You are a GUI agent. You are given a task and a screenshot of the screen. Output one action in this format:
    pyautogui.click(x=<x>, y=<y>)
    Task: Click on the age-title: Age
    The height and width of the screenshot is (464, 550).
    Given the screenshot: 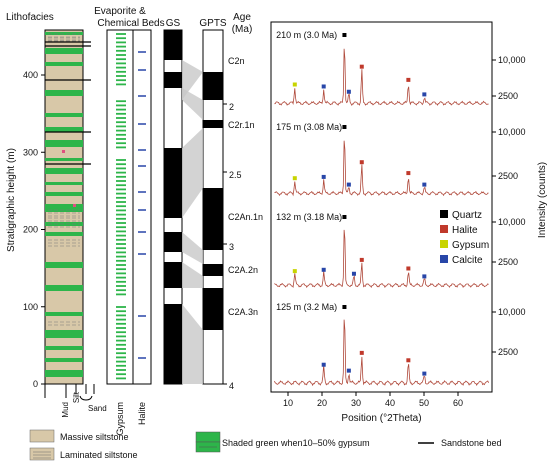 What is the action you would take?
    pyautogui.click(x=242, y=17)
    